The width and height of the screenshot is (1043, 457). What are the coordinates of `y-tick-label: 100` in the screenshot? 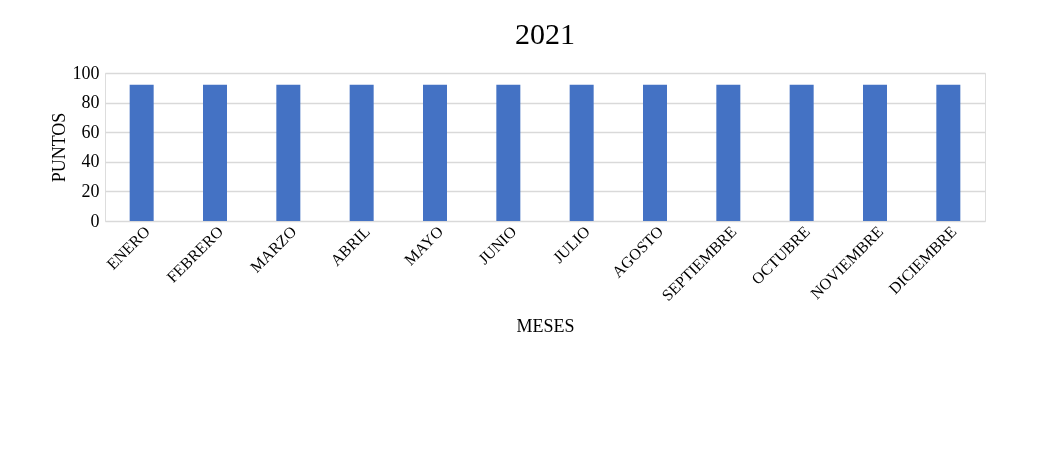 It's located at (86, 72).